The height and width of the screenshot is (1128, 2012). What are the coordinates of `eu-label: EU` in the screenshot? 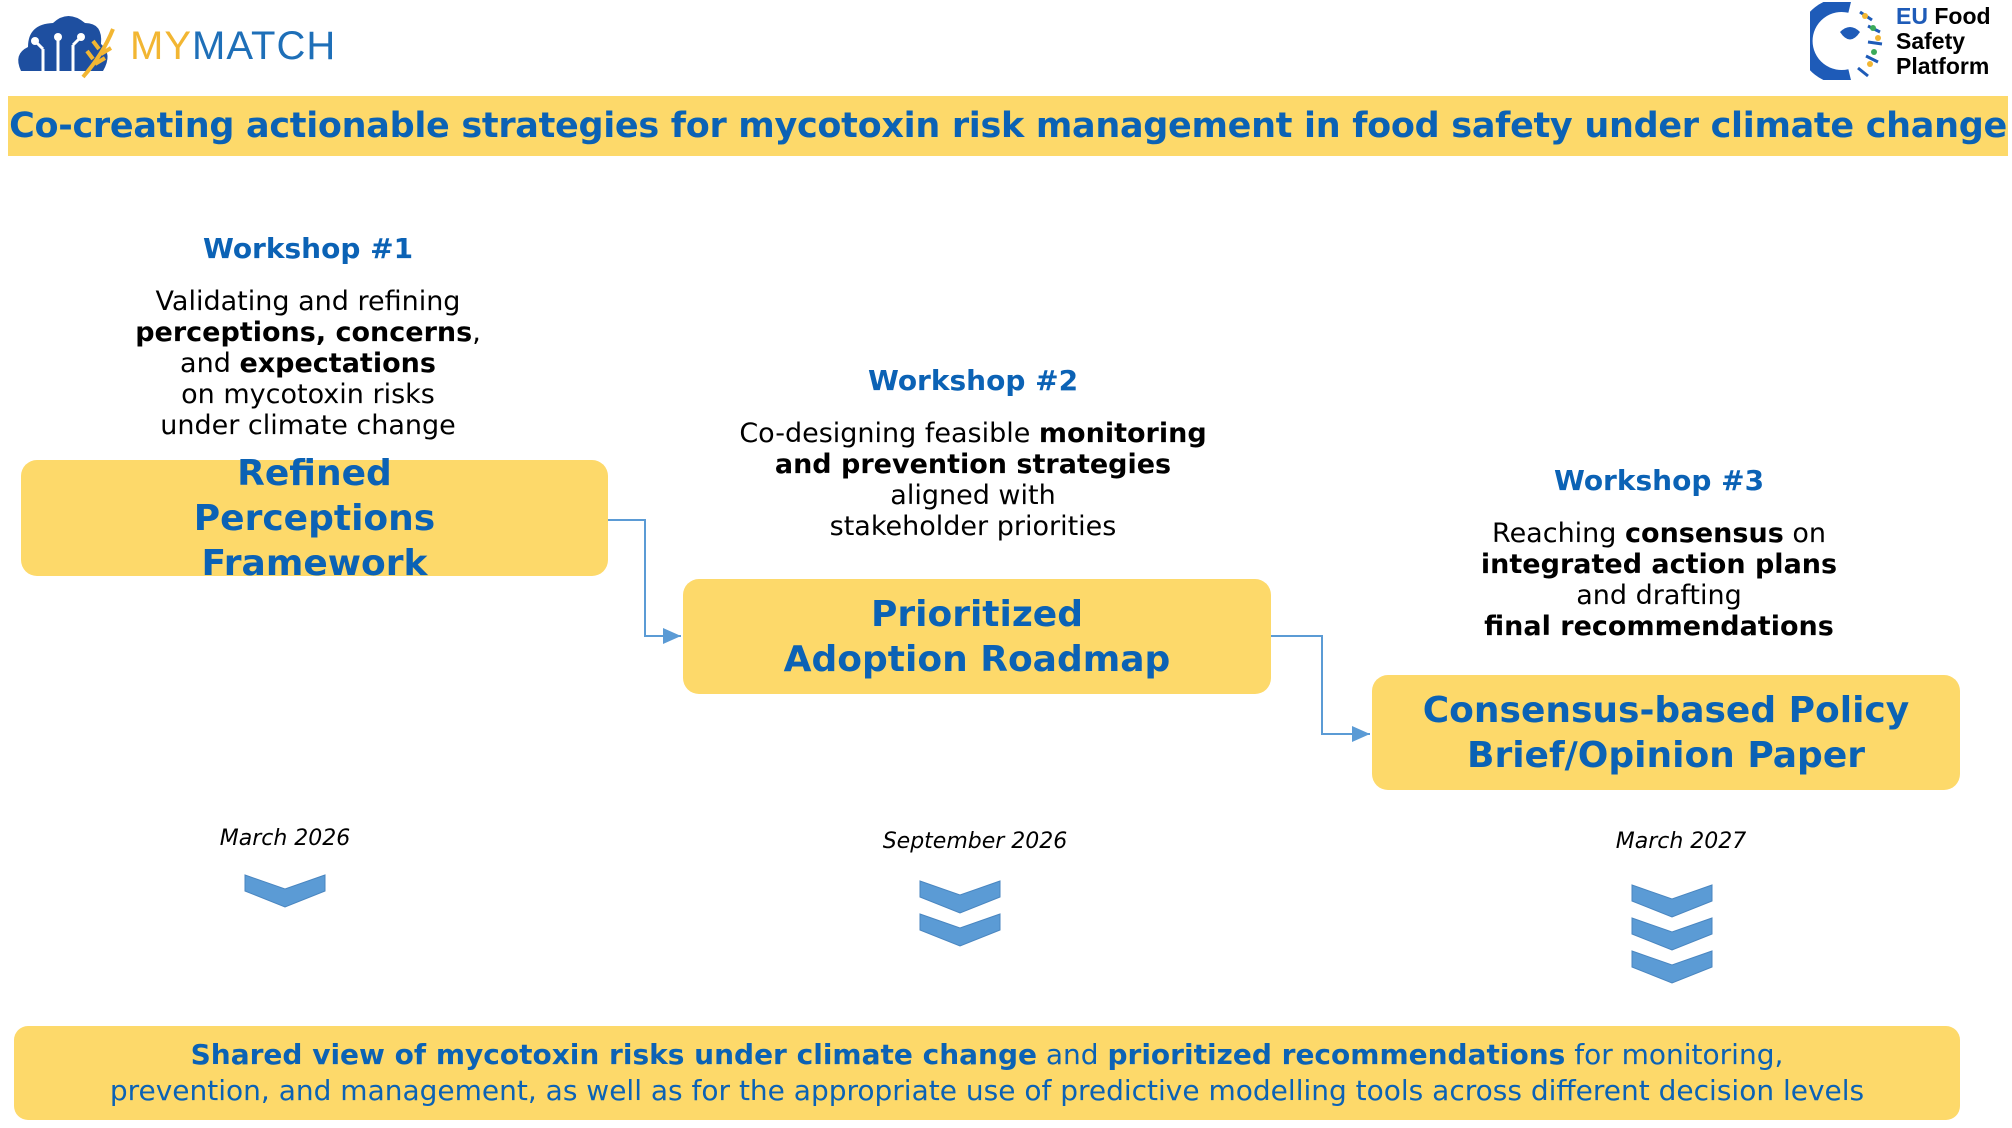 It's located at (1912, 15).